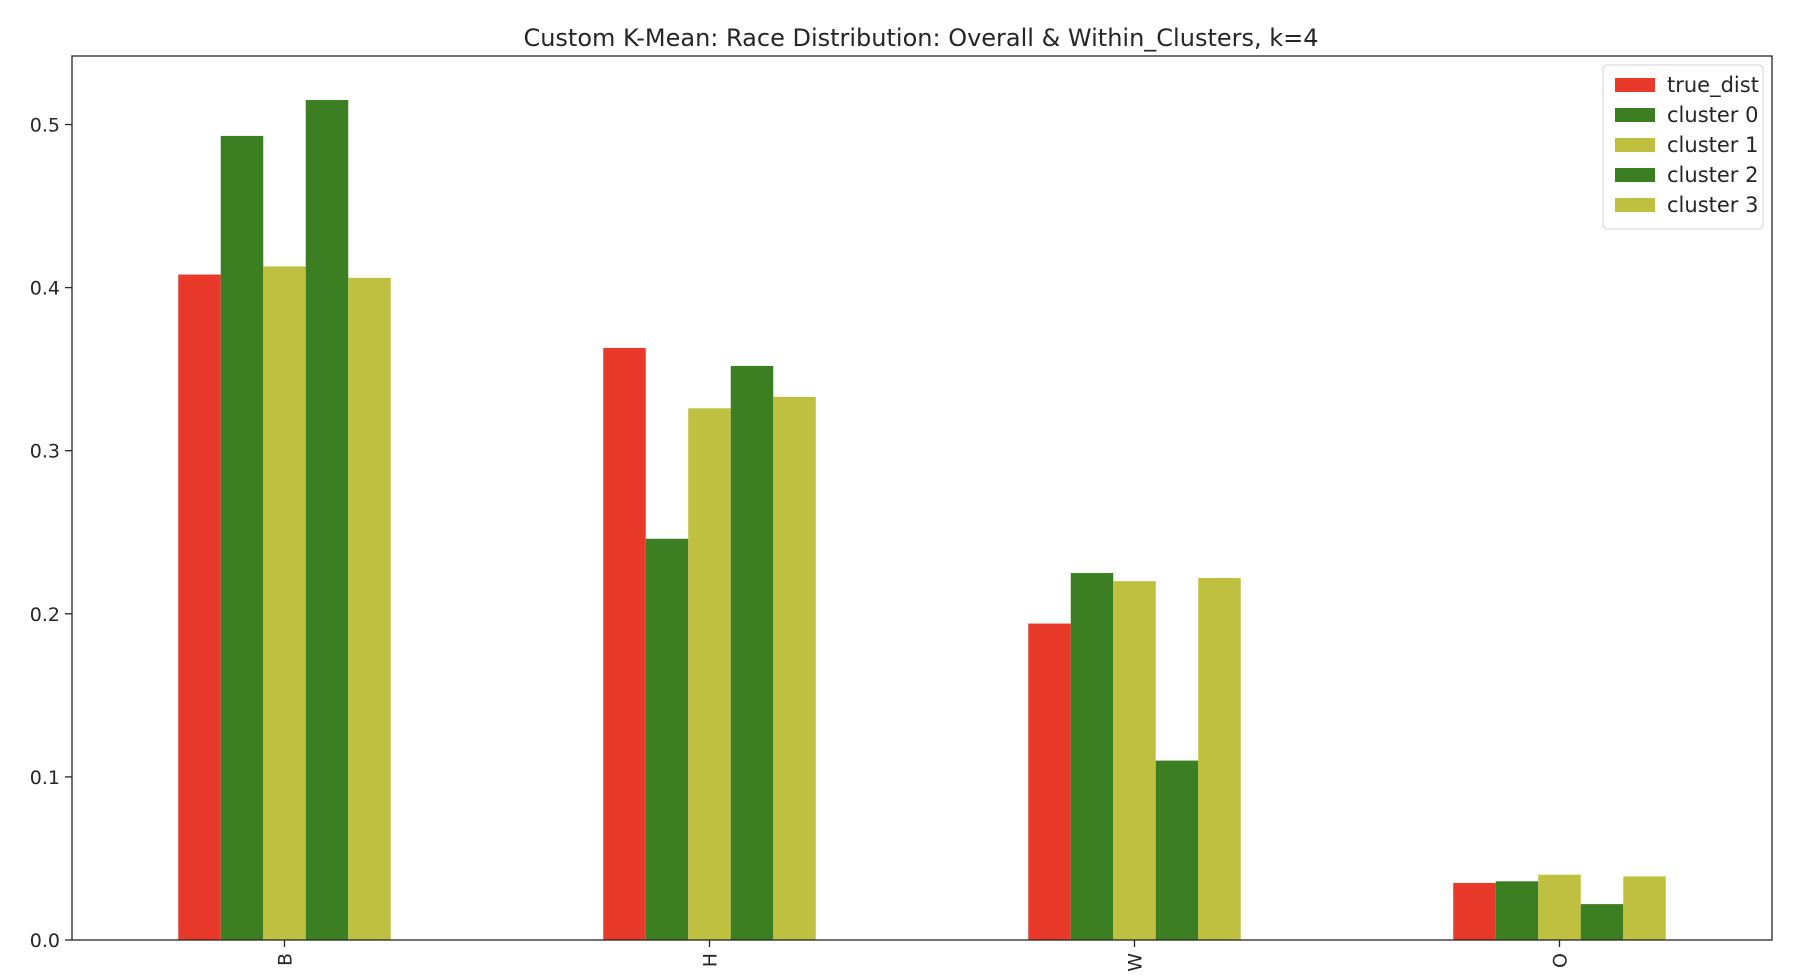 This screenshot has height=976, width=1794. Describe the element at coordinates (45, 615) in the screenshot. I see `y-tick-label: 0.2` at that location.